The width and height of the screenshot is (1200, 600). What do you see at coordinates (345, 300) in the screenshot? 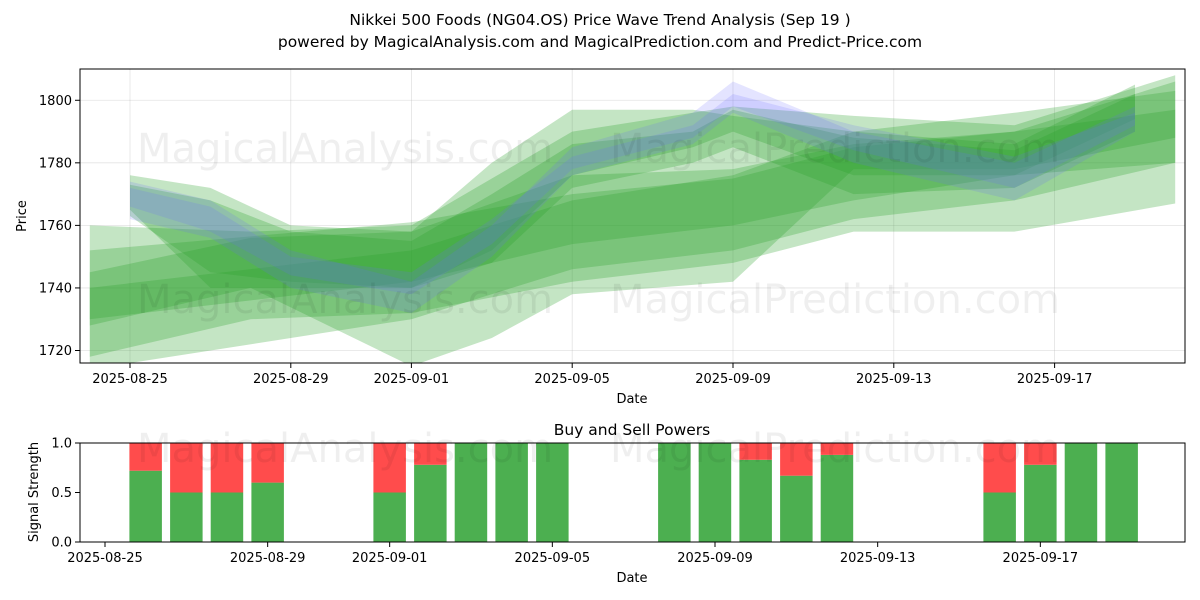
I see `watermark-analysis-middle: MagicalAnalysis.com` at bounding box center [345, 300].